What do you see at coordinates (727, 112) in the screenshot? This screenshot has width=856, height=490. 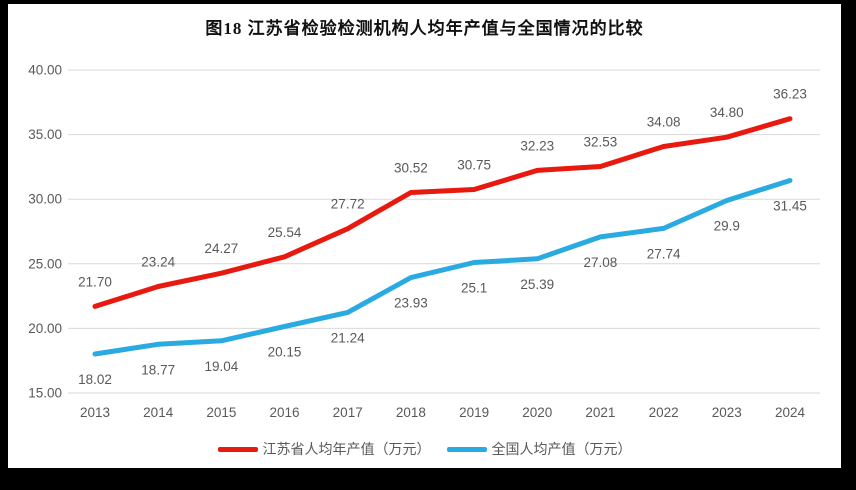 I see `data-label: 34.80` at bounding box center [727, 112].